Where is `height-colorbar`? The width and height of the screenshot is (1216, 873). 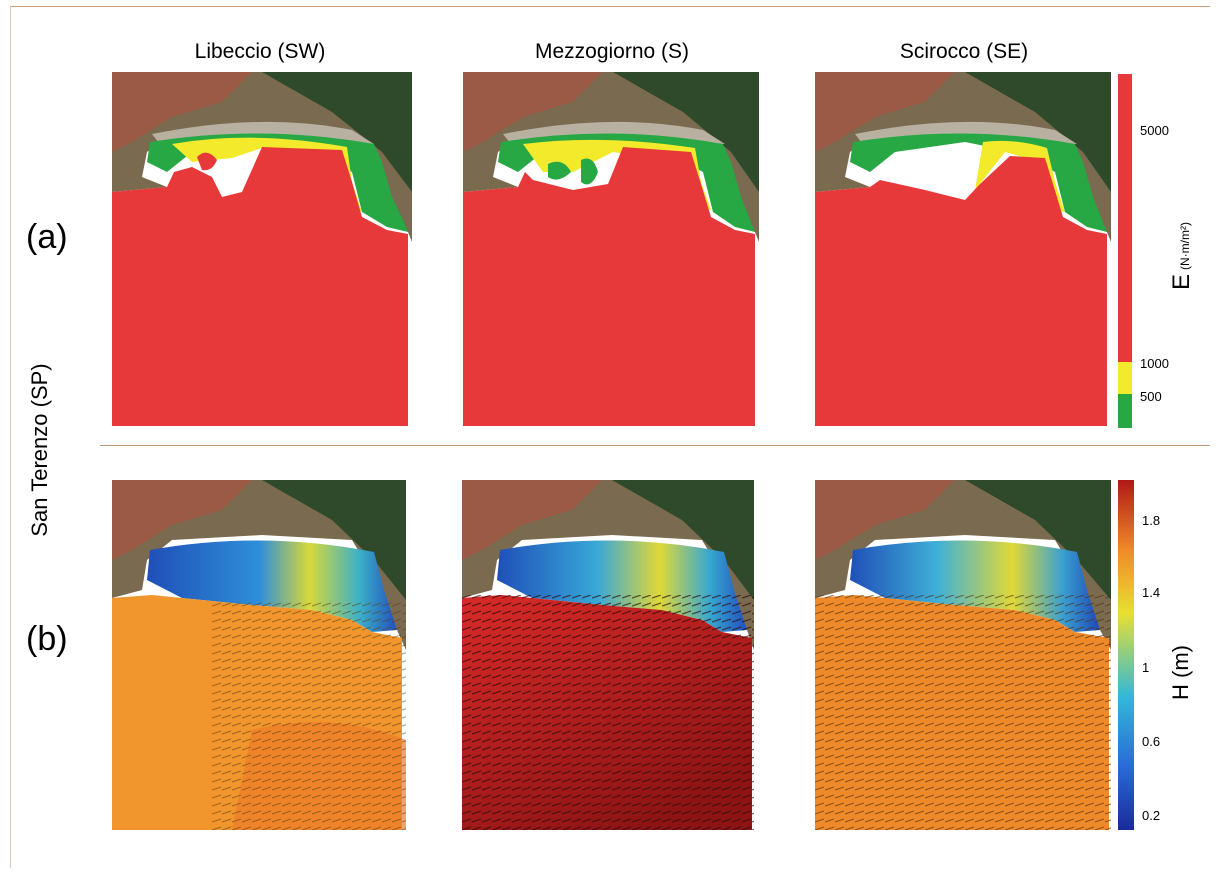 height-colorbar is located at coordinates (1126, 655).